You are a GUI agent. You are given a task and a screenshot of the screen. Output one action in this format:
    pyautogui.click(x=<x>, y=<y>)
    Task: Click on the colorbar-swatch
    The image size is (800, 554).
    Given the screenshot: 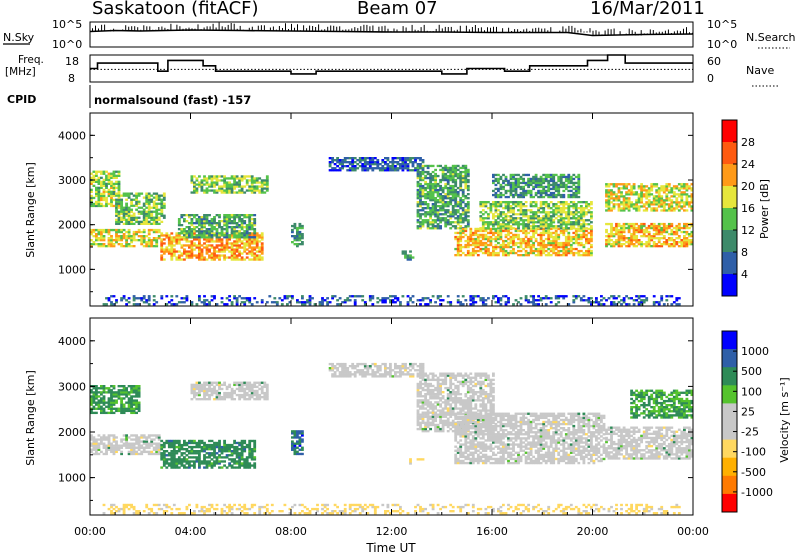 What is the action you would take?
    pyautogui.click(x=729, y=153)
    